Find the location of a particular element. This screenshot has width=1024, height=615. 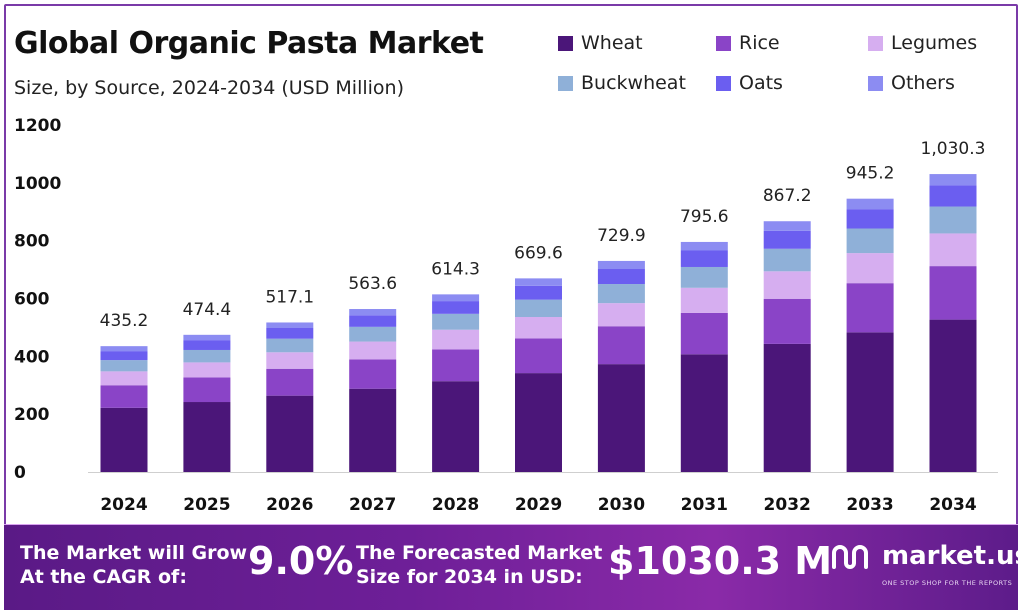

legend-label-wheat: Wheat is located at coordinates (612, 43).